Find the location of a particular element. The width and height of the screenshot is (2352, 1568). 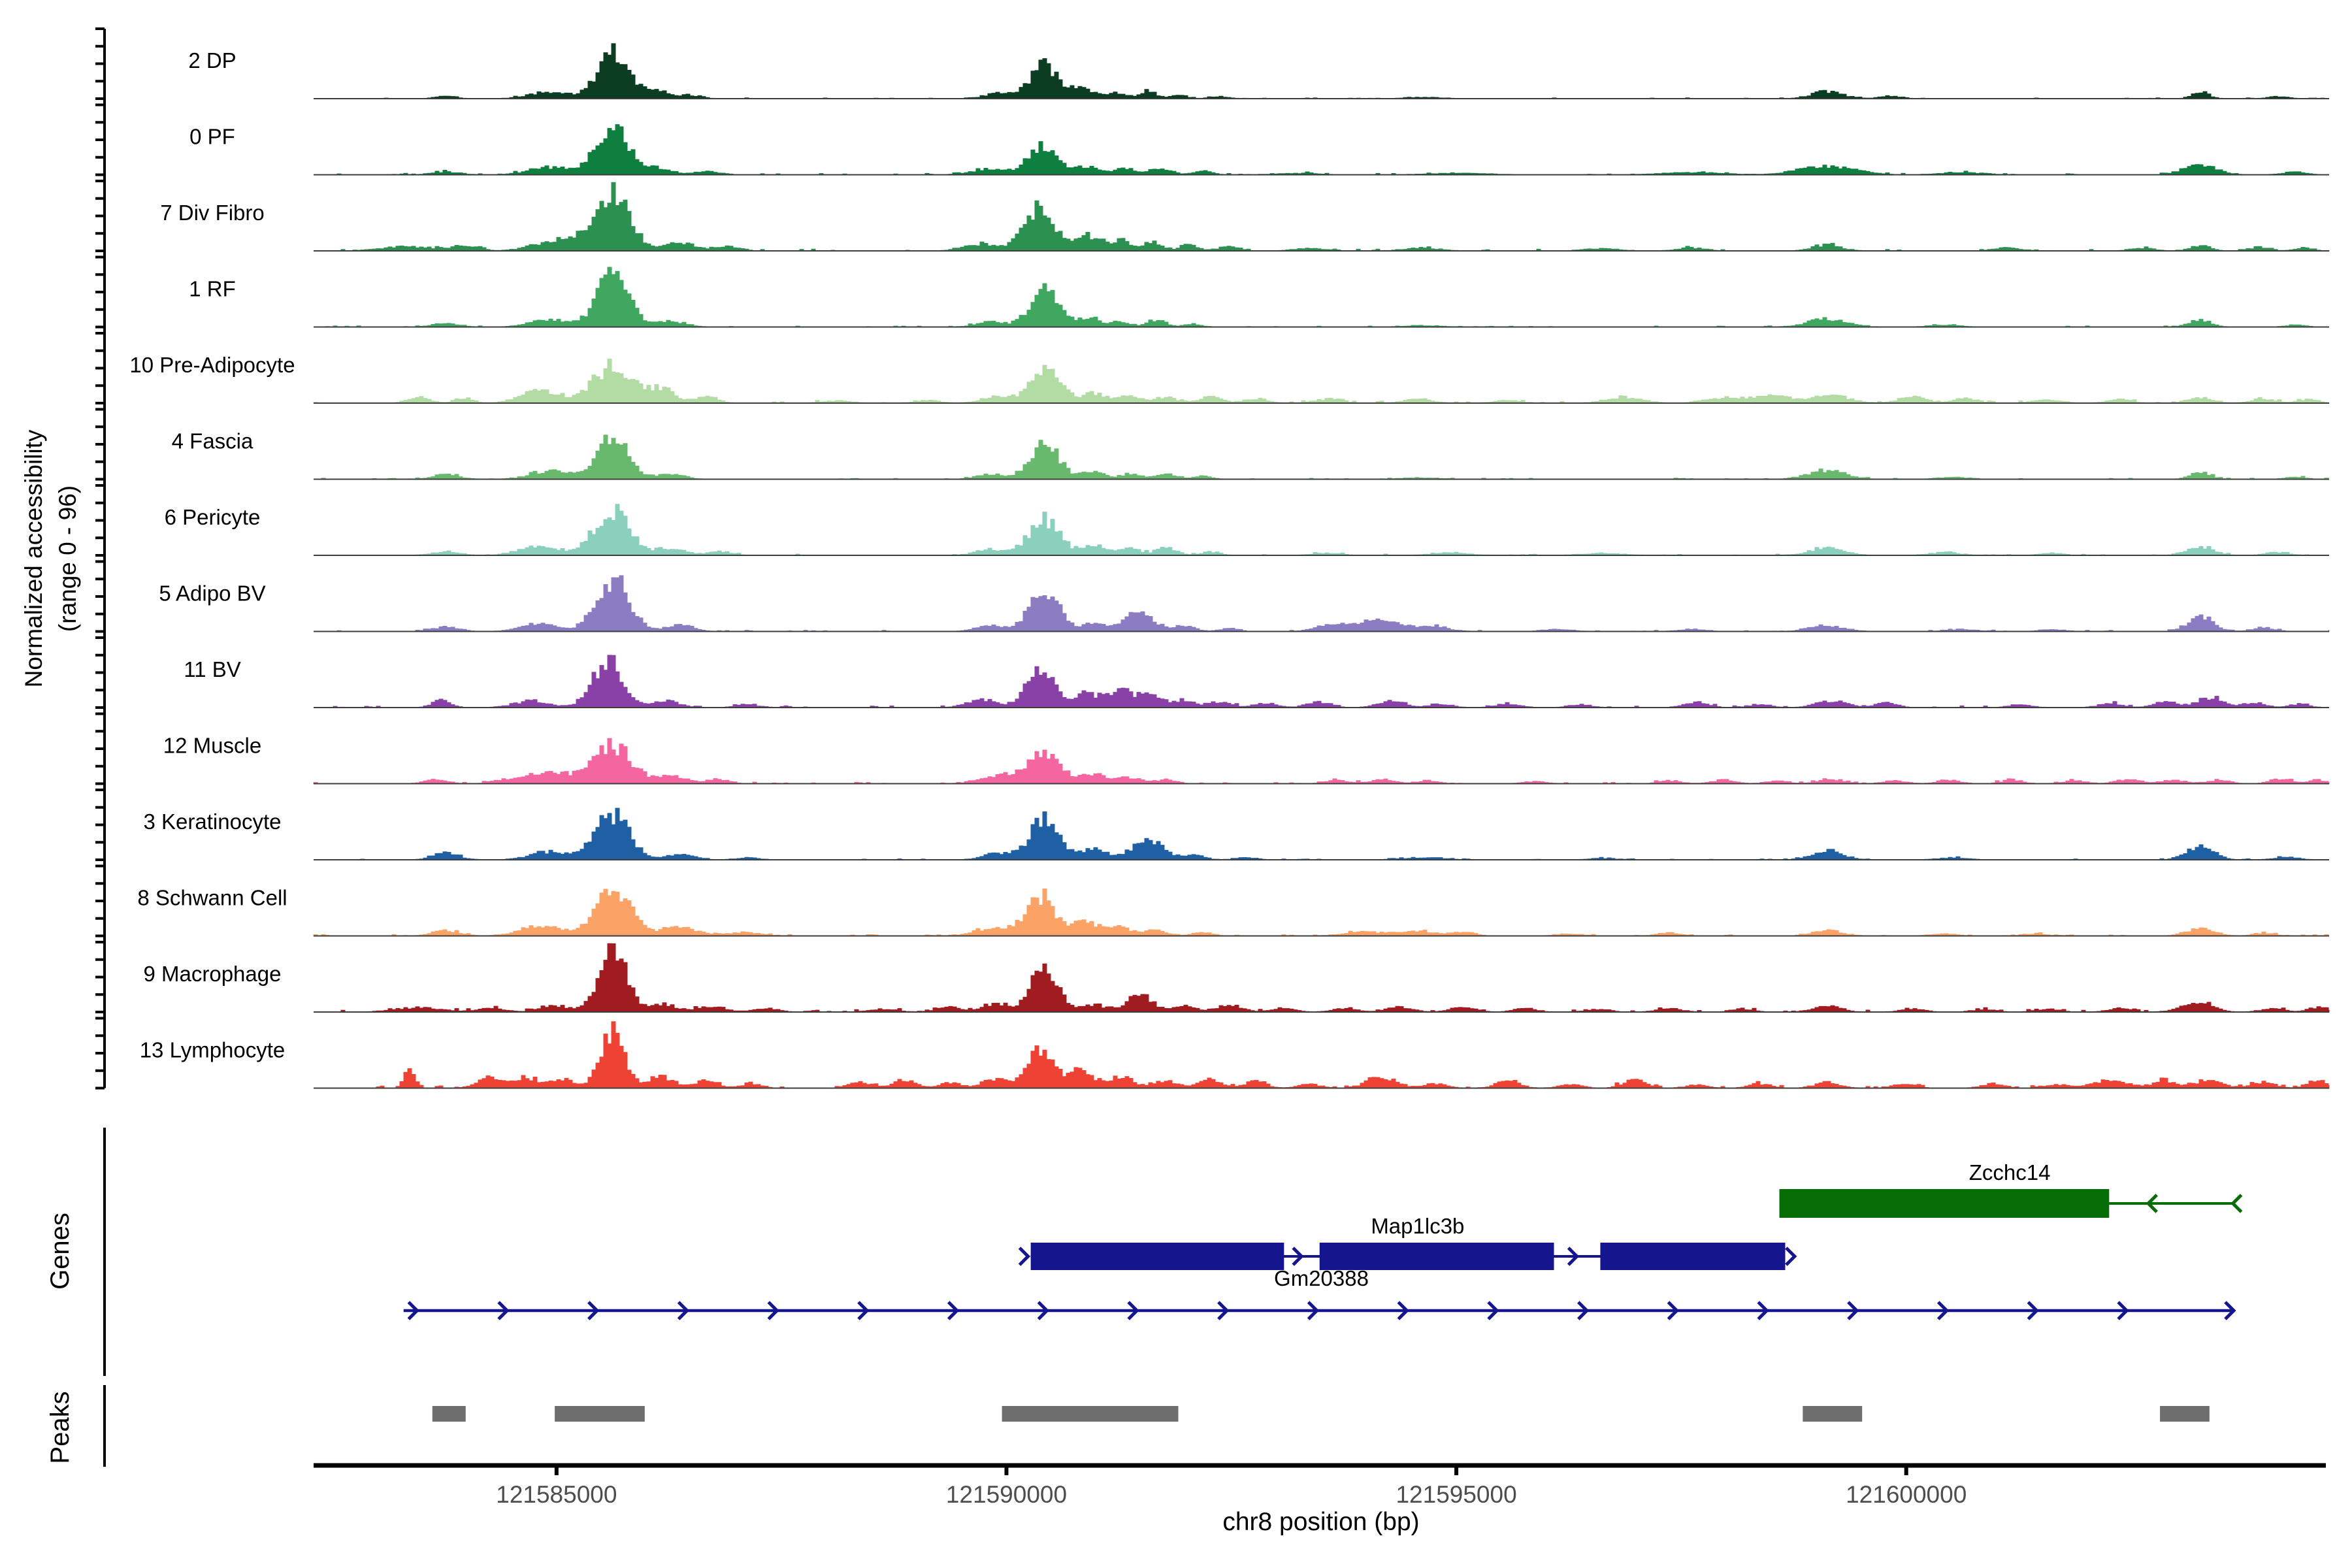

tracks-mini-axis is located at coordinates (100, 558).